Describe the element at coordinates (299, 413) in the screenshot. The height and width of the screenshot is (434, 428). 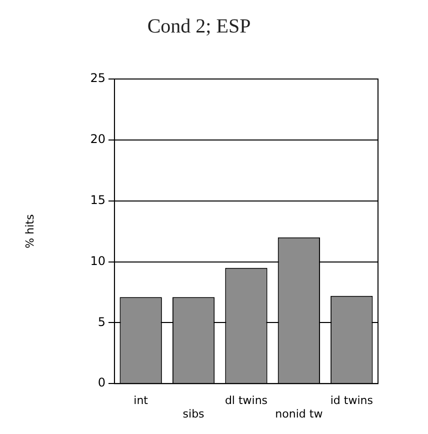
I see `x-tick-label: nonid tw` at that location.